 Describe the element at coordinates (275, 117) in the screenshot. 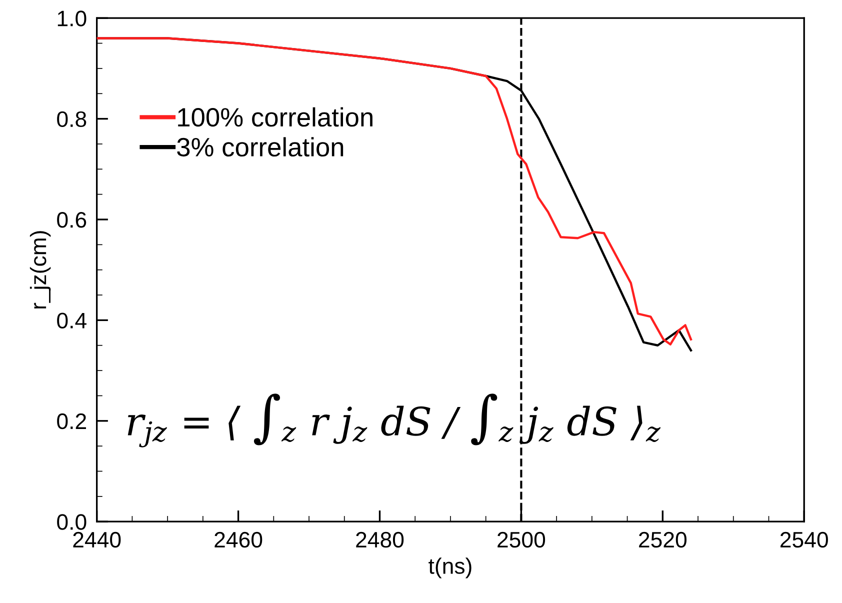

I see `legend-label: 100% correlation` at that location.